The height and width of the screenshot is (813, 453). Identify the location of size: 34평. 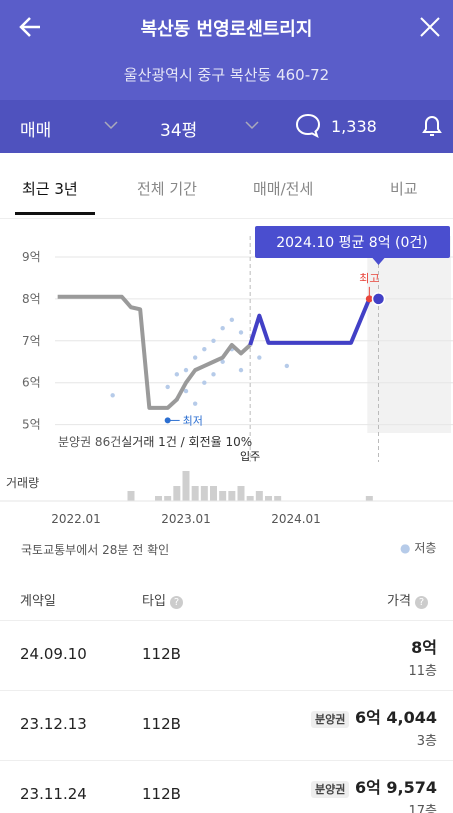
(179, 131).